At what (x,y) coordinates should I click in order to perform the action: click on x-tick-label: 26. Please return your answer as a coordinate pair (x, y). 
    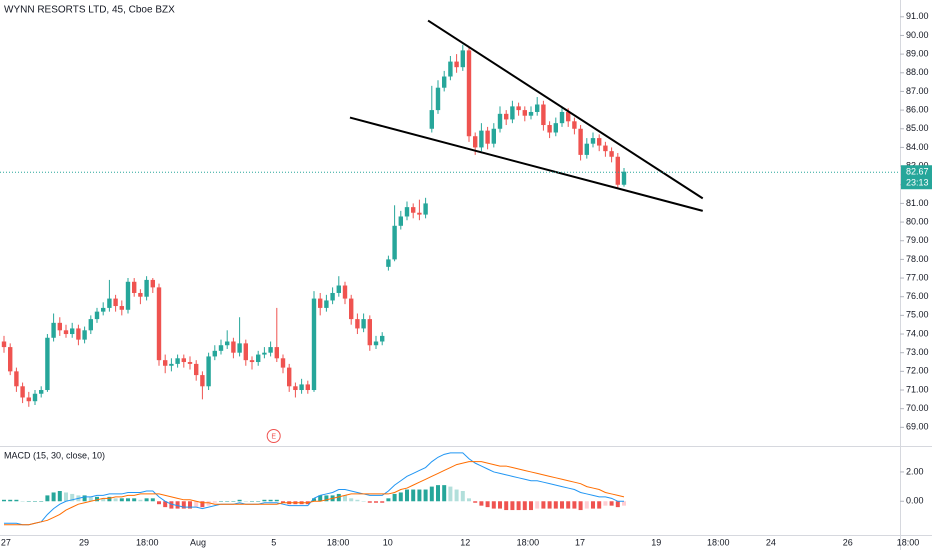
    Looking at the image, I should click on (848, 542).